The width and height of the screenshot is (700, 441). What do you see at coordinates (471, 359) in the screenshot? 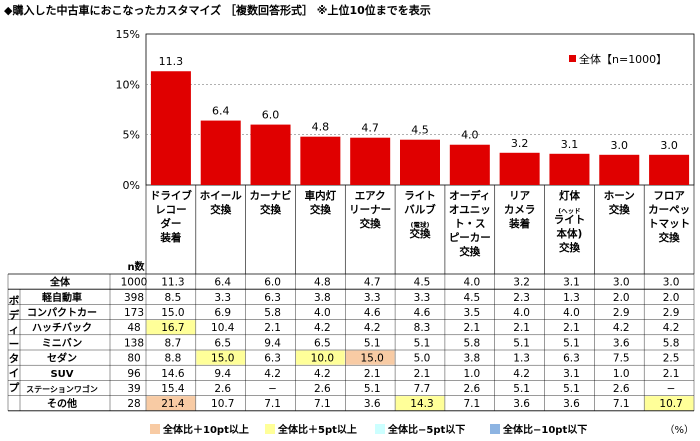
I see `table-cell: 3.8` at bounding box center [471, 359].